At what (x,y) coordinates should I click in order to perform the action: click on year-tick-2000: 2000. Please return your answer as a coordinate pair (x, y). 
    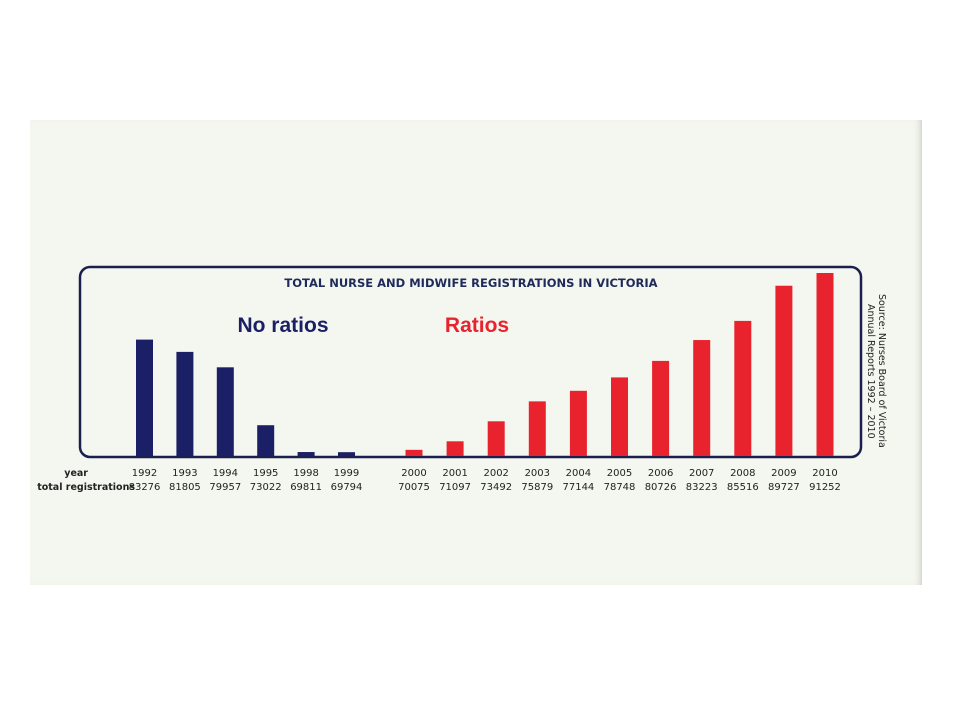
    Looking at the image, I should click on (413, 473).